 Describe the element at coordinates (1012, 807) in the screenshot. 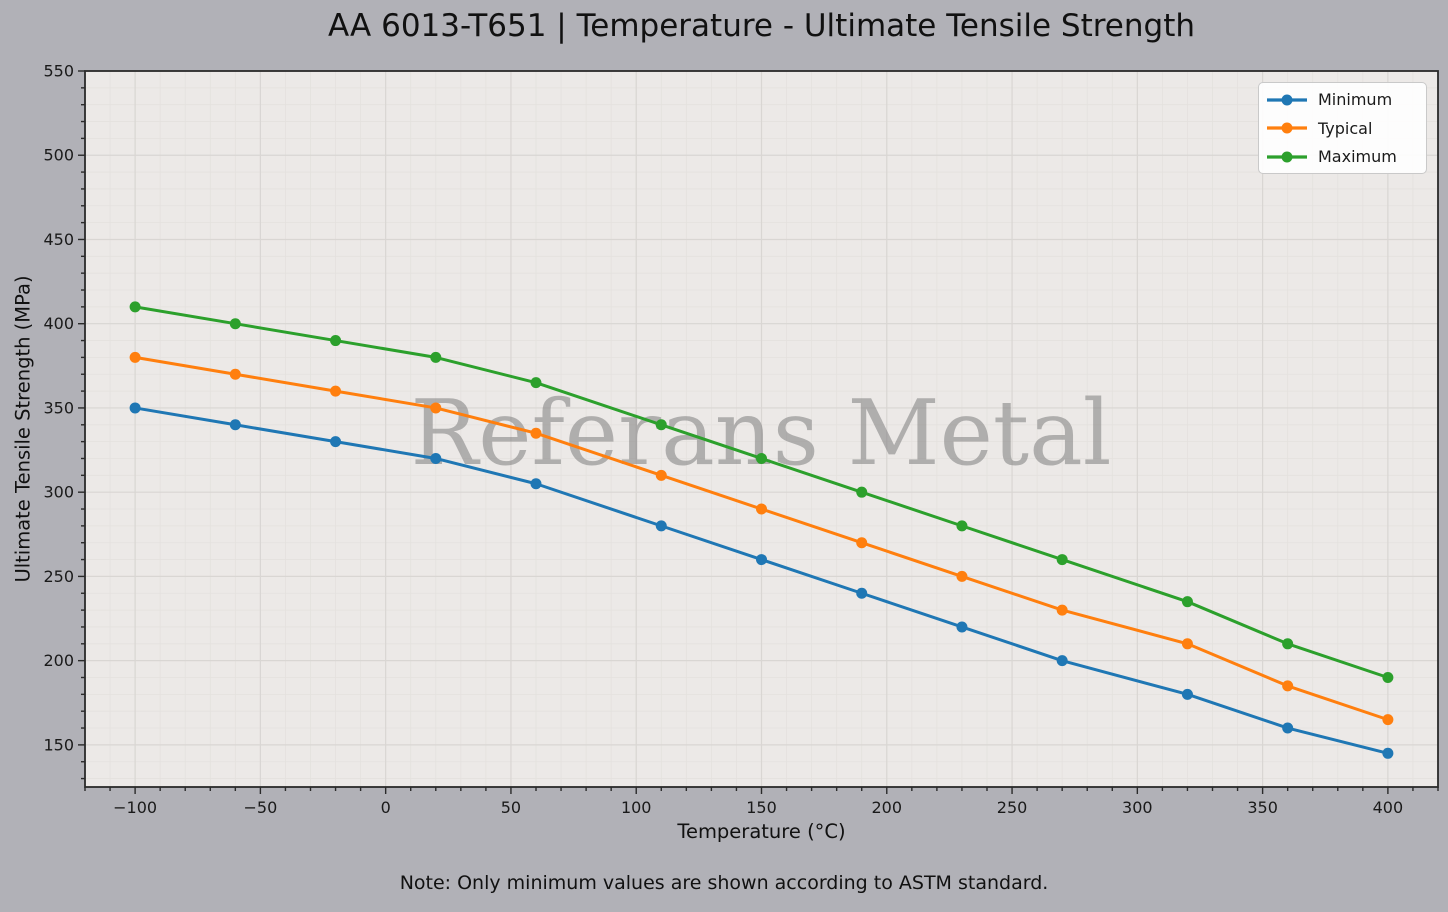

I see `x-tick-label: 250` at that location.